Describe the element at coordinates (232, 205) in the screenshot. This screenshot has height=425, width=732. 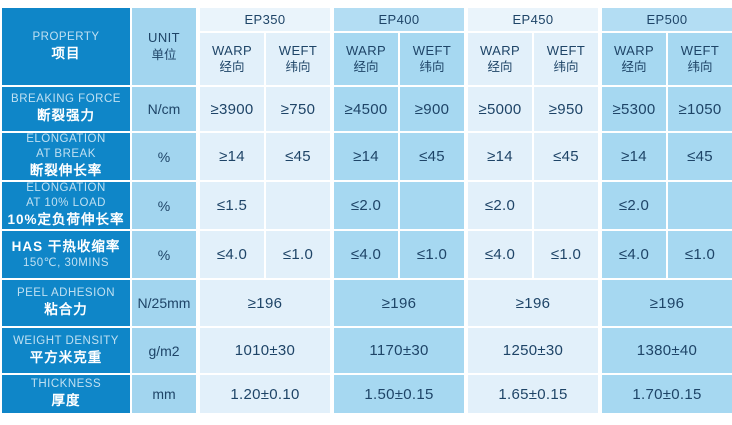
I see `value-cell-warp: ≤1.5` at that location.